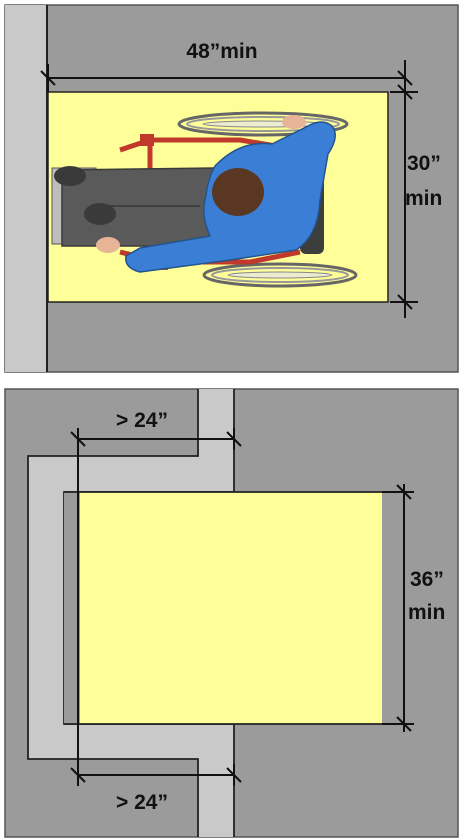  Describe the element at coordinates (427, 579) in the screenshot. I see `depth-dimension-value: 36”` at that location.